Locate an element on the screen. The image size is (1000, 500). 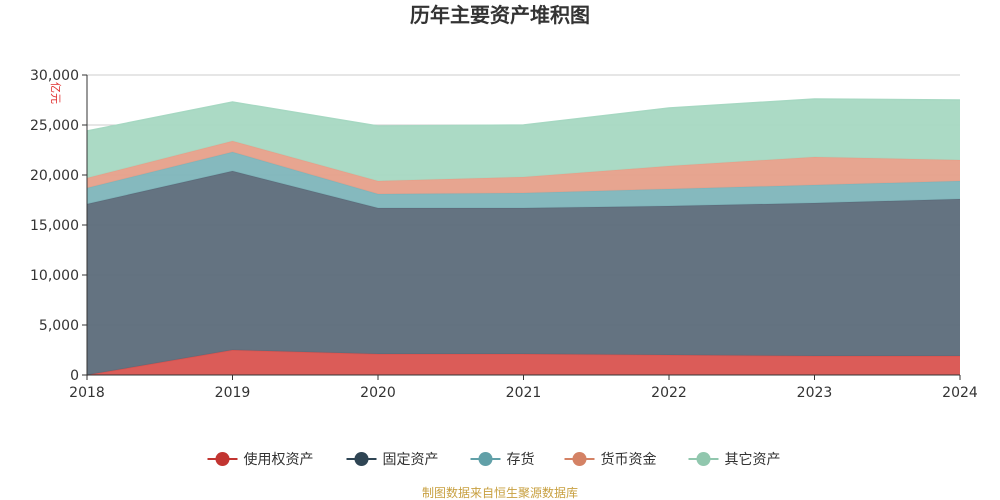
y-tick-label-0: 0 is located at coordinates (74, 376).